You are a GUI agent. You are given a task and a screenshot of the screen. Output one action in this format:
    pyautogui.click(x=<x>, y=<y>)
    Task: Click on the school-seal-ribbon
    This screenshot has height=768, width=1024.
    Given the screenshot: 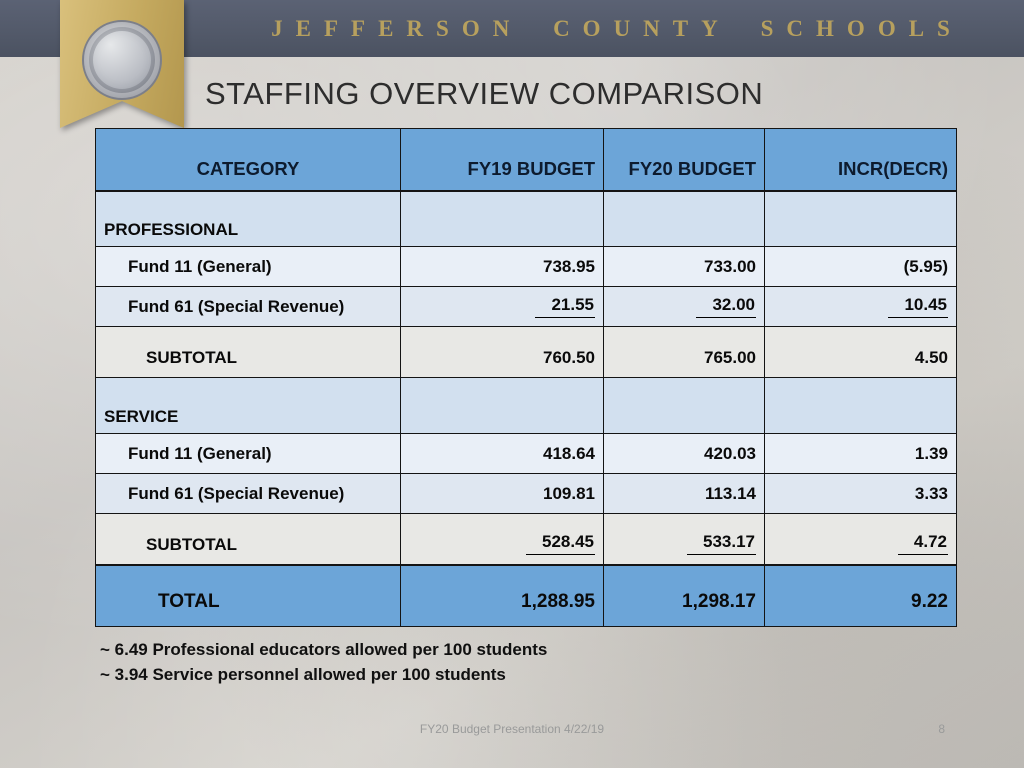 What is the action you would take?
    pyautogui.click(x=122, y=64)
    